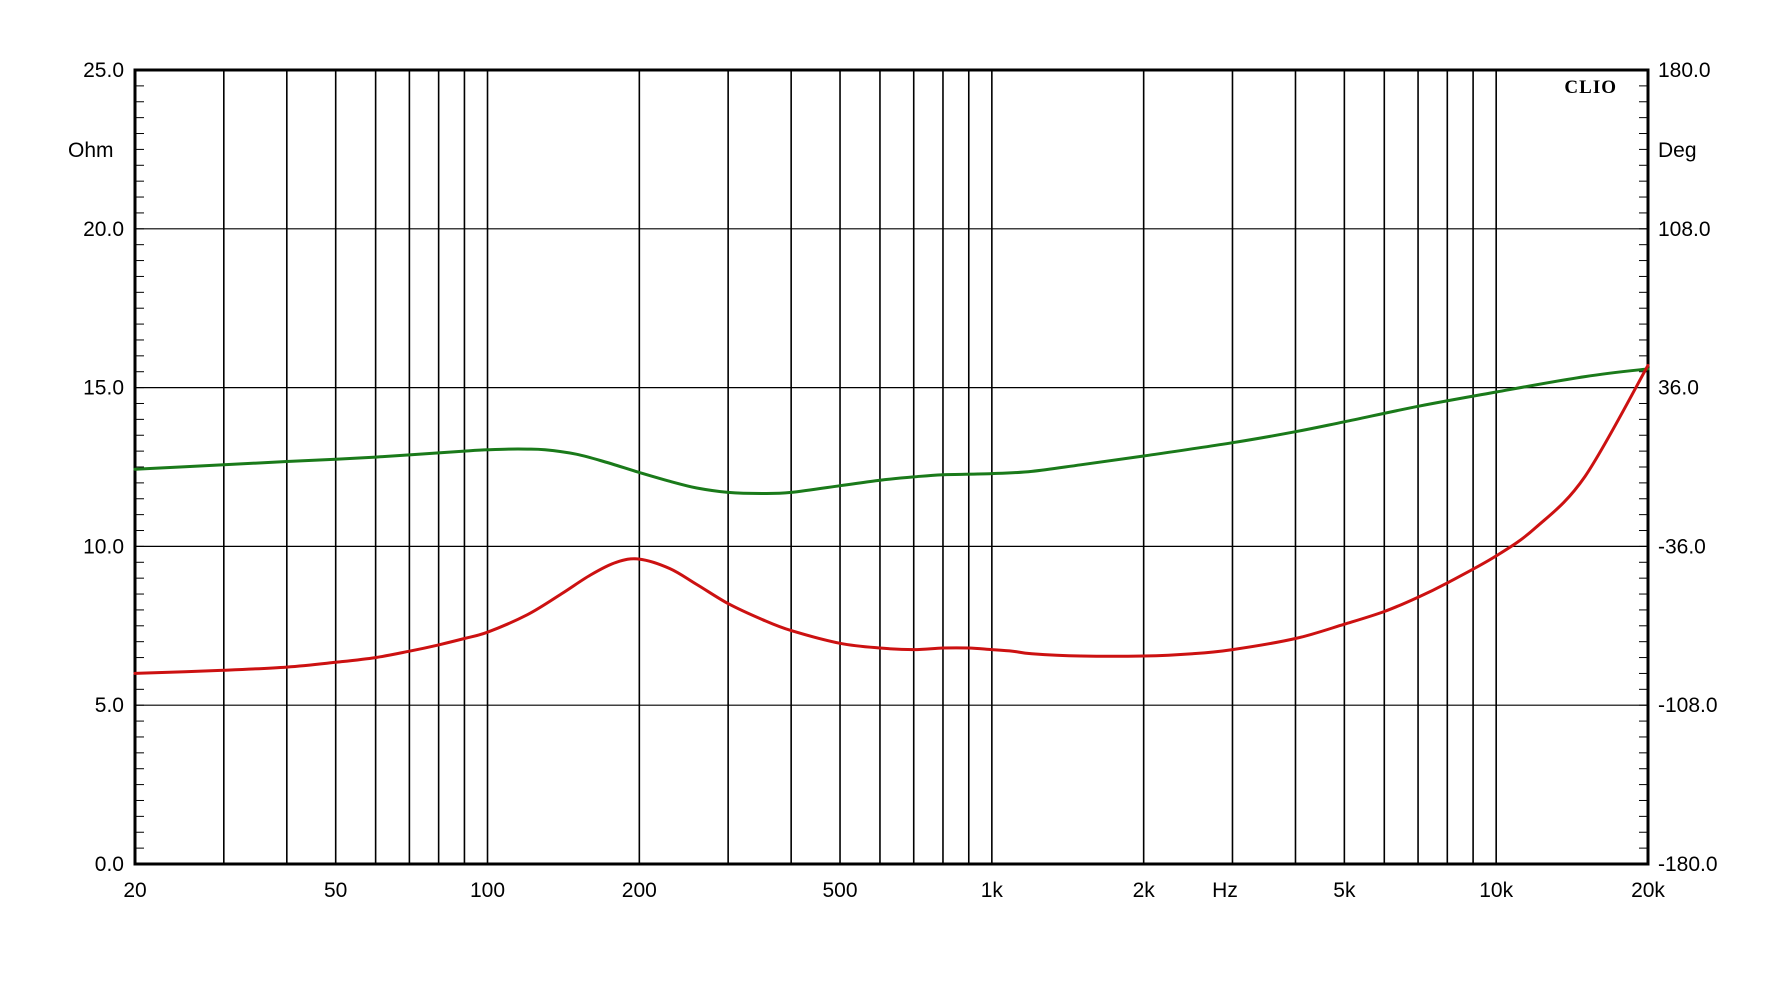  I want to click on x-tick-label: 500, so click(840, 890).